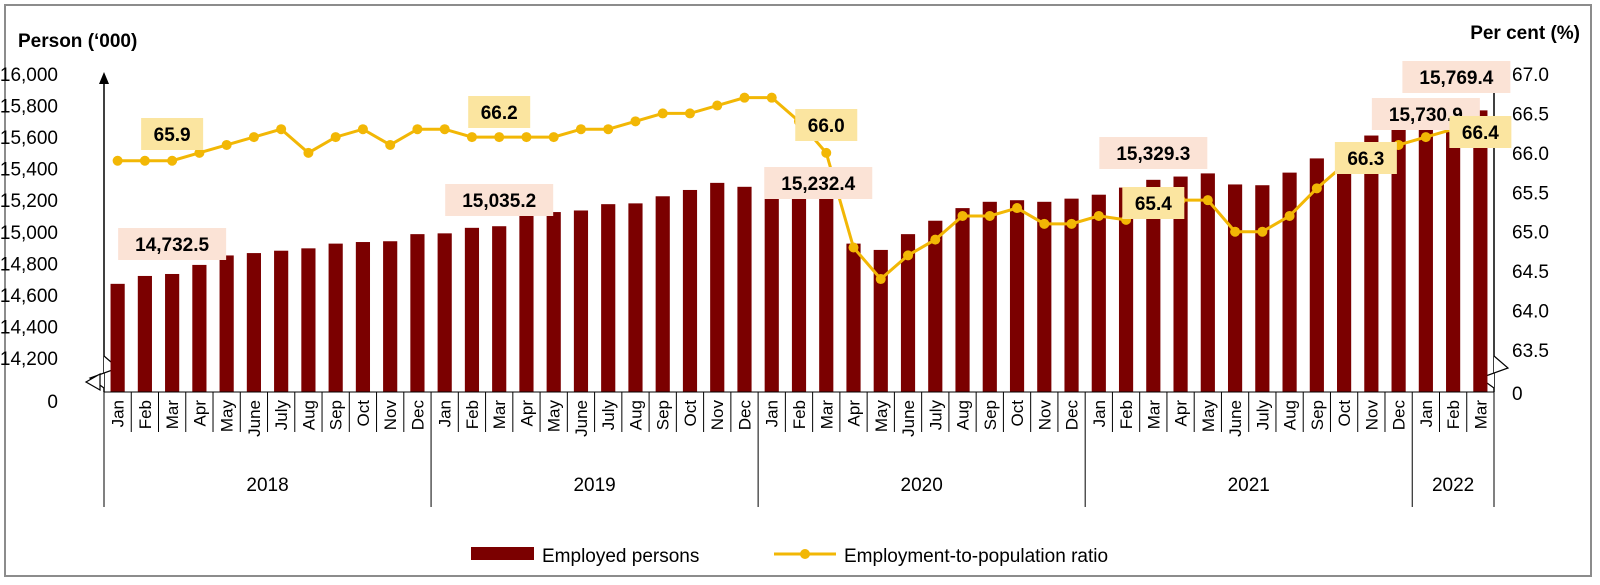 The height and width of the screenshot is (585, 1600). I want to click on left-tick-label: 14,600, so click(29, 296).